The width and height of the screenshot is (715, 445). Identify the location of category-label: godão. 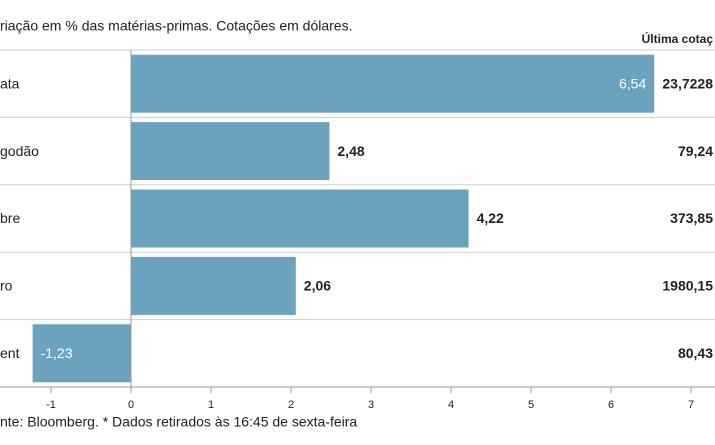
(19, 151).